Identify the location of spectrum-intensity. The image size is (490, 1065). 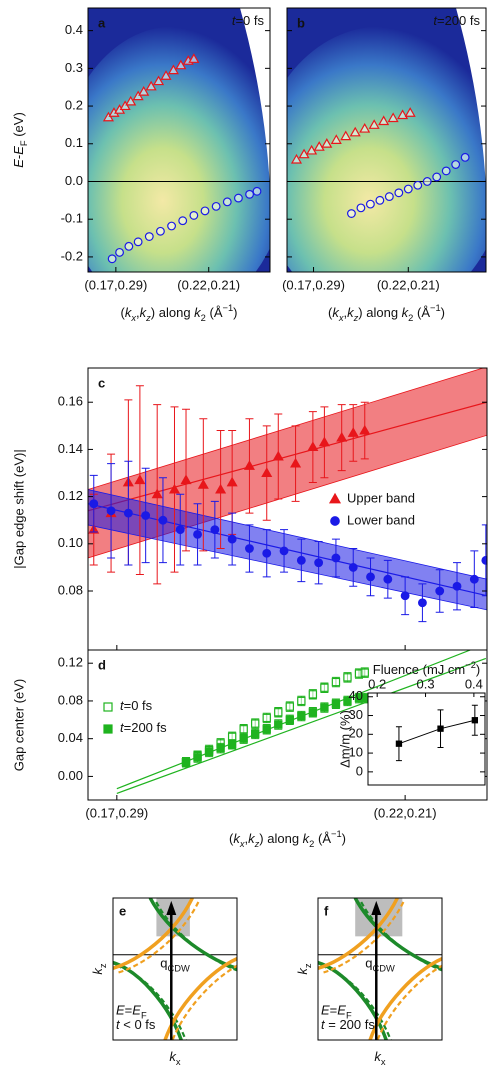
(179, 149).